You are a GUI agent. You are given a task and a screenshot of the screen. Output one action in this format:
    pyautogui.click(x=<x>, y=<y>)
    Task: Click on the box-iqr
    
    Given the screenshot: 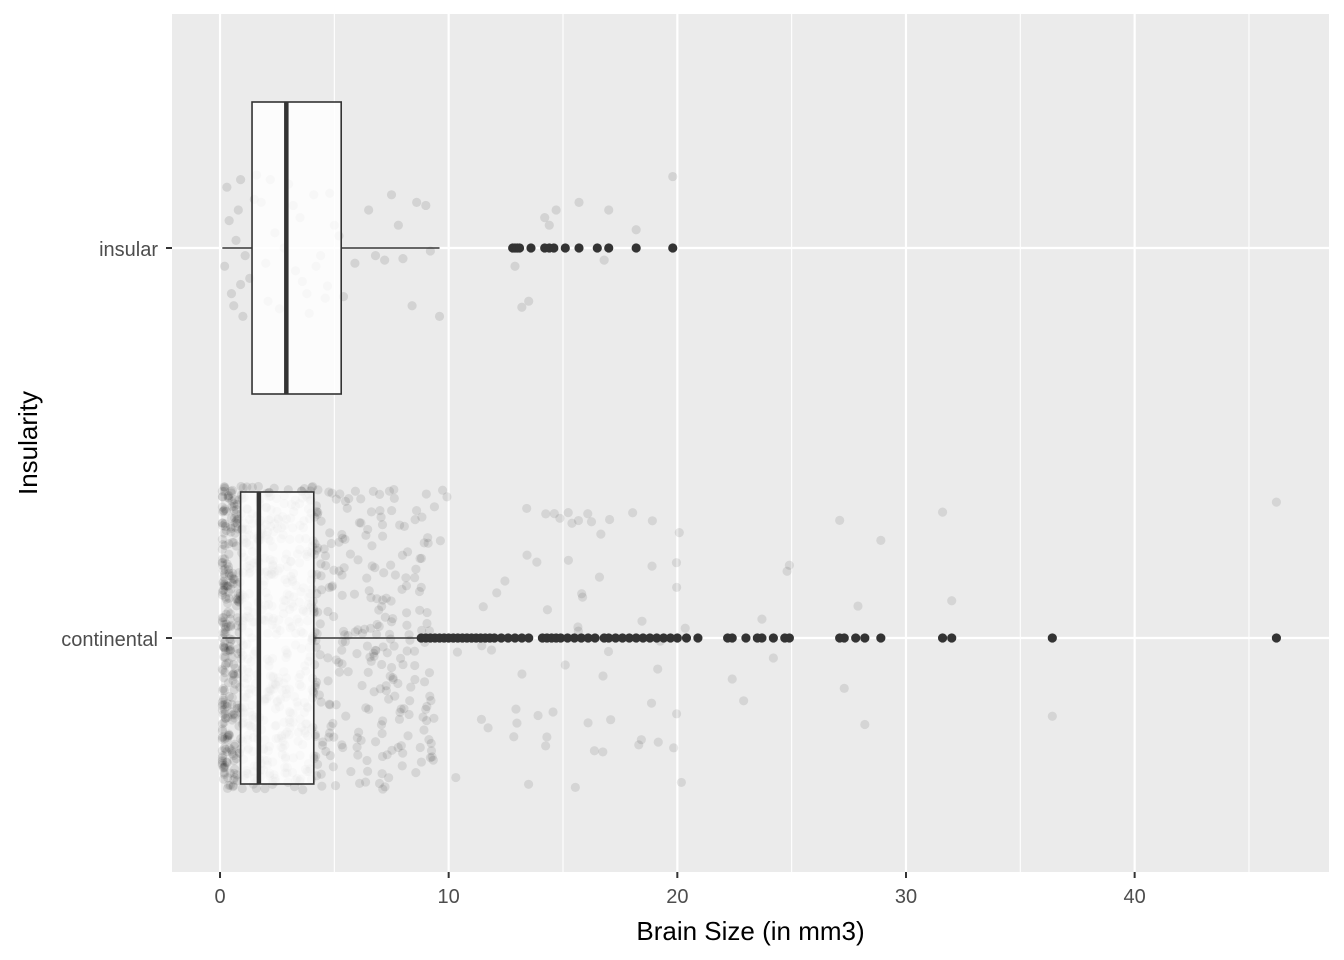 What is the action you would take?
    pyautogui.click(x=297, y=248)
    